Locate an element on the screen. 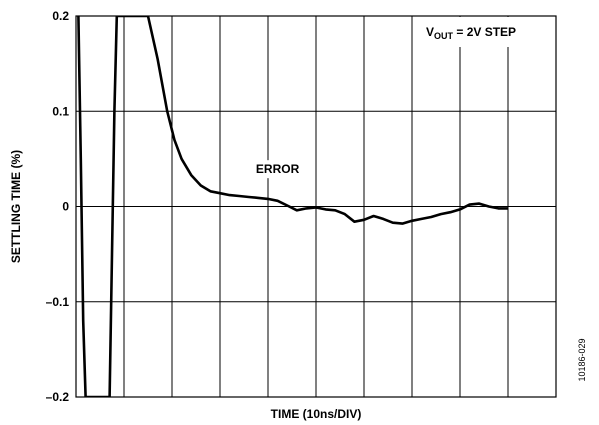 Image resolution: width=599 pixels, height=425 pixels. y-tick-label: –0.2 is located at coordinates (58, 397).